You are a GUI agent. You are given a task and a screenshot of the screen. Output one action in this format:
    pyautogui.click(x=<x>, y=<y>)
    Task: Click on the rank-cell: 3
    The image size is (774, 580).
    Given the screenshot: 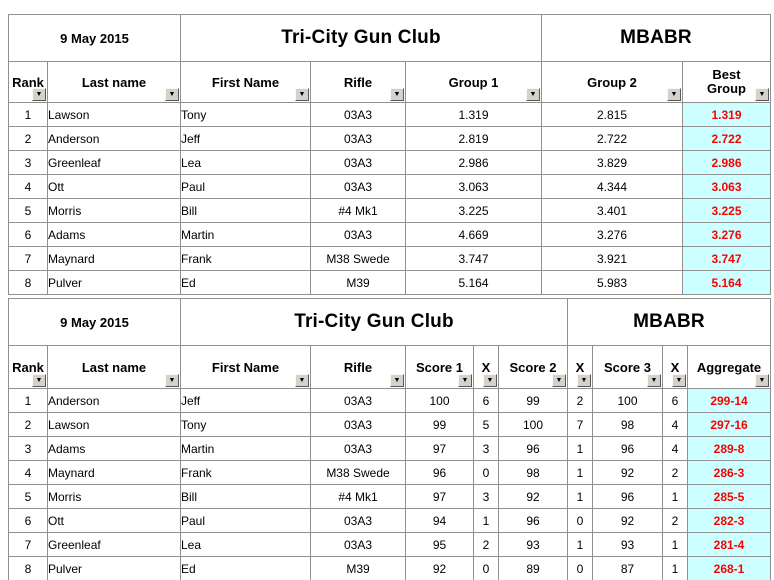 What is the action you would take?
    pyautogui.click(x=28, y=162)
    